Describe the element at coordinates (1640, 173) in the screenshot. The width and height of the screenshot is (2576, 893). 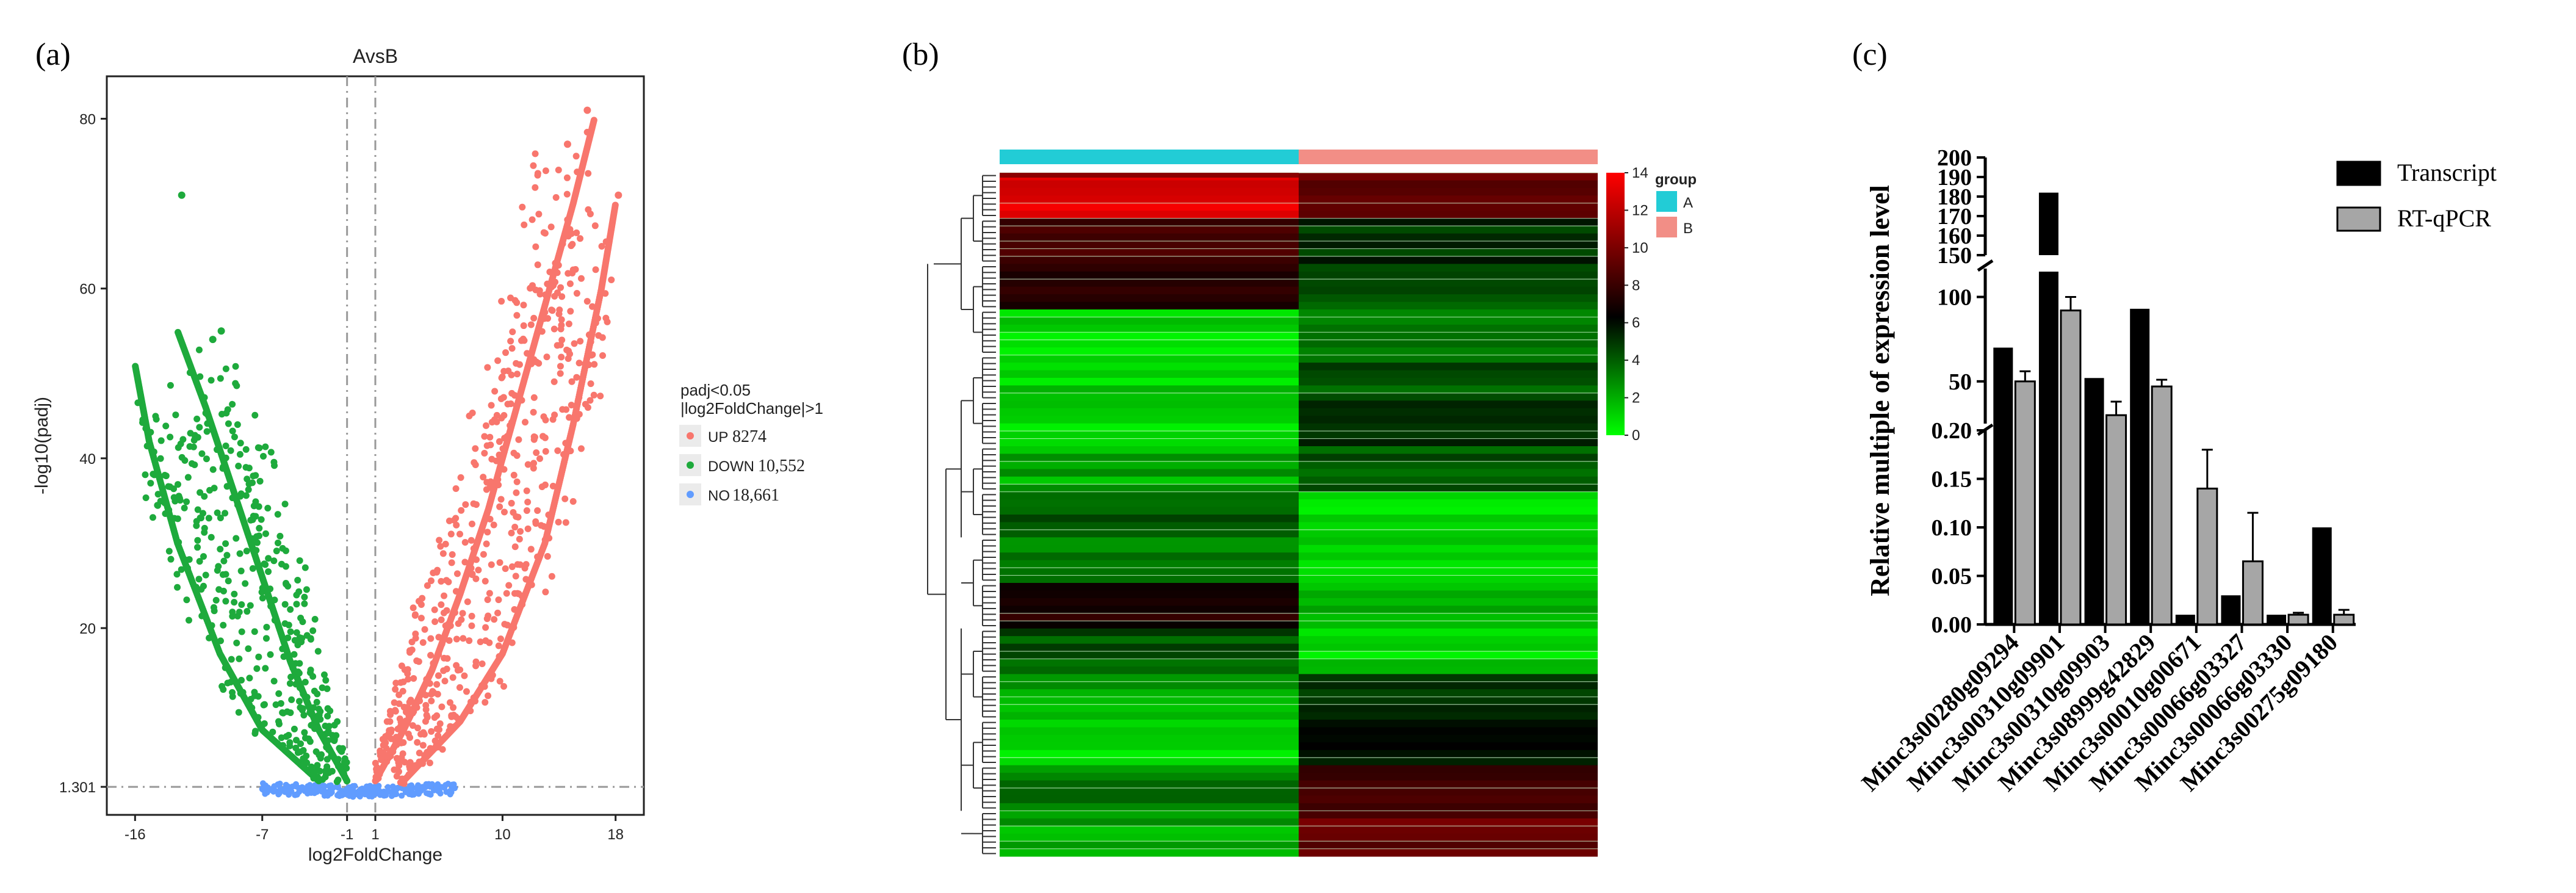
I see `scale-tick-label: 14` at that location.